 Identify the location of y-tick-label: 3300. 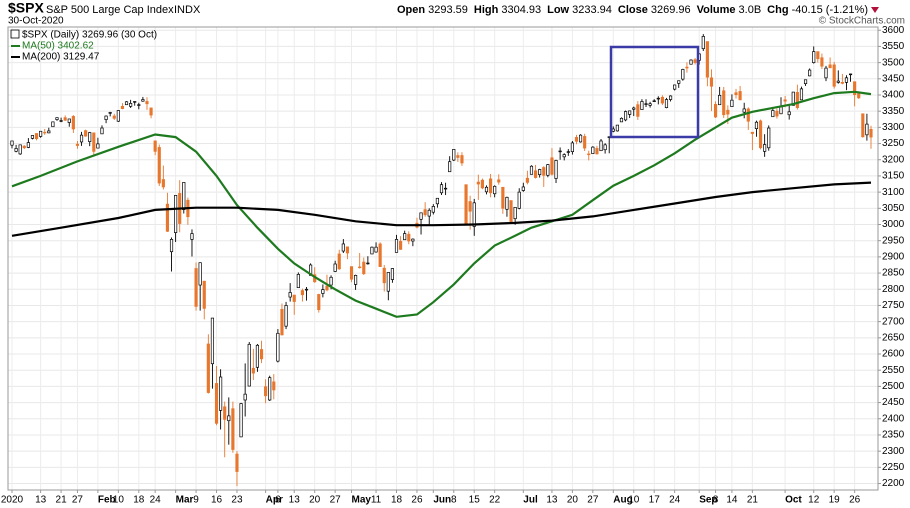
(893, 127).